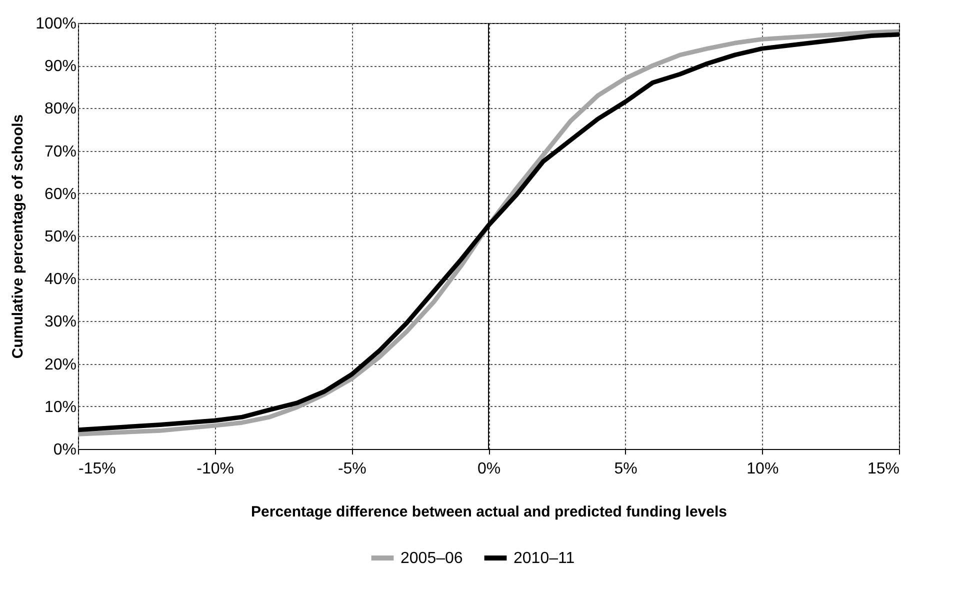 The image size is (973, 612). I want to click on x-tick-label: -10%, so click(215, 469).